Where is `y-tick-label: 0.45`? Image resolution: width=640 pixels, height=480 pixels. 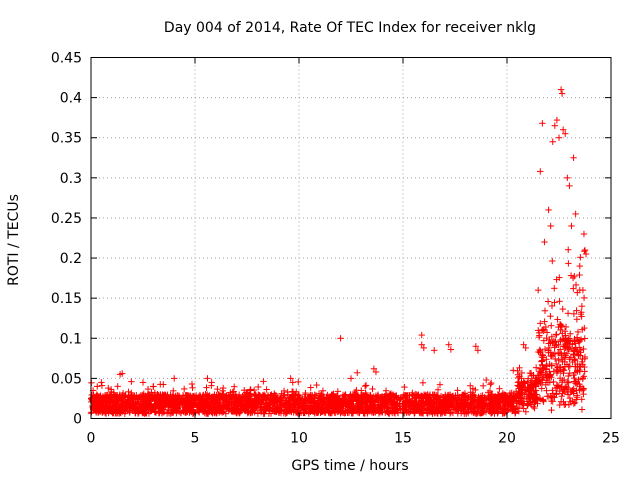
y-tick-label: 0.45 is located at coordinates (66, 59).